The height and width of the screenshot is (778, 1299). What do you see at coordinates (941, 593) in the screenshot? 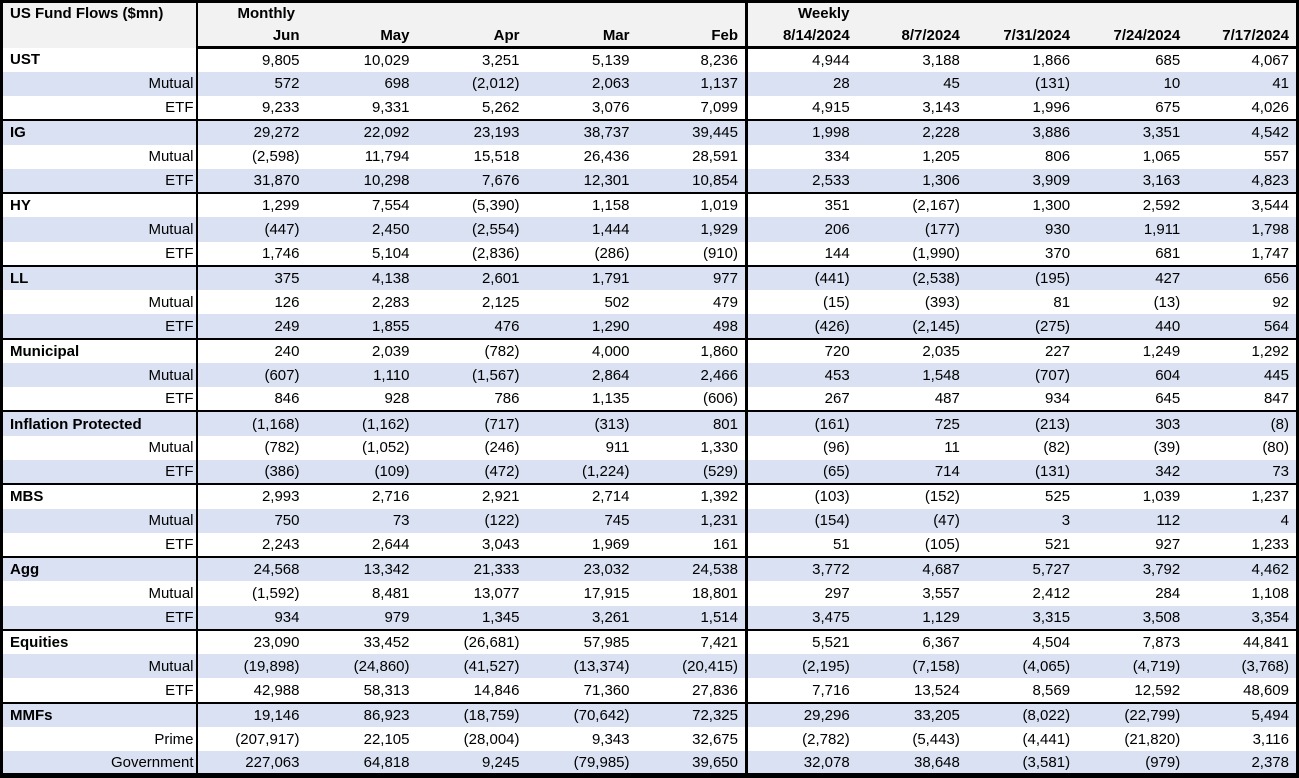
I see `value-cell: 3,557` at bounding box center [941, 593].